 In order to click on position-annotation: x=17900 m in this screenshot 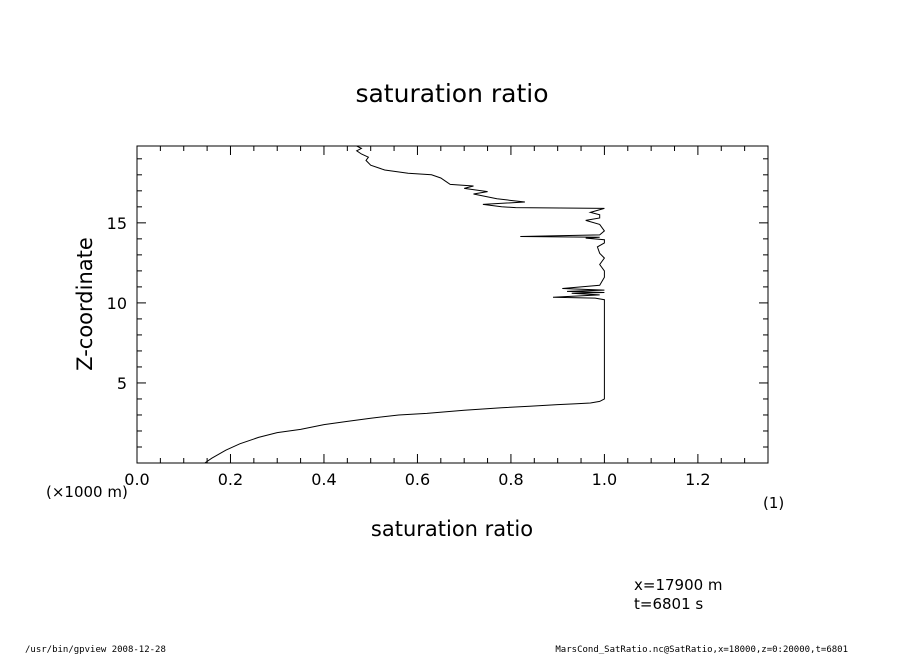, I will do `click(678, 585)`.